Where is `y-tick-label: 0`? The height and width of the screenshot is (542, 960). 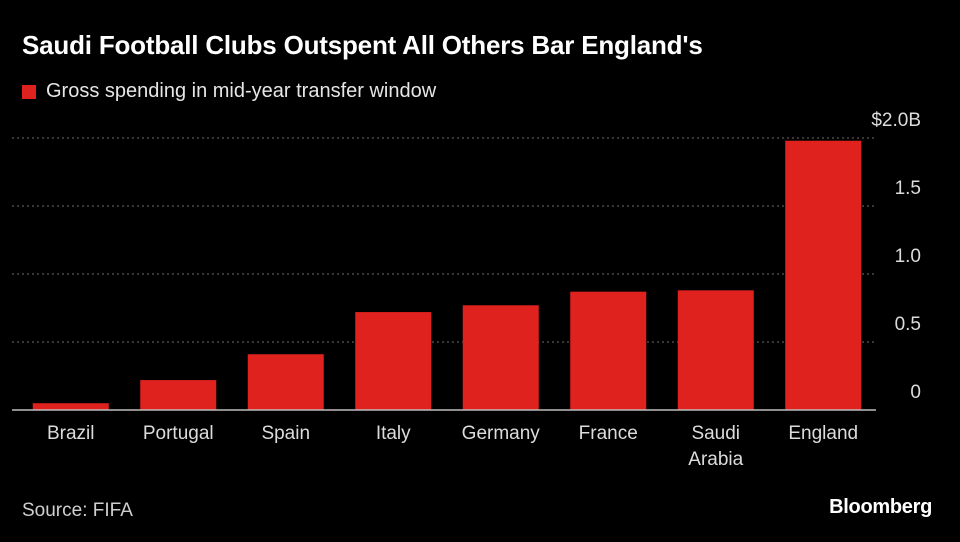
y-tick-label: 0 is located at coordinates (915, 392).